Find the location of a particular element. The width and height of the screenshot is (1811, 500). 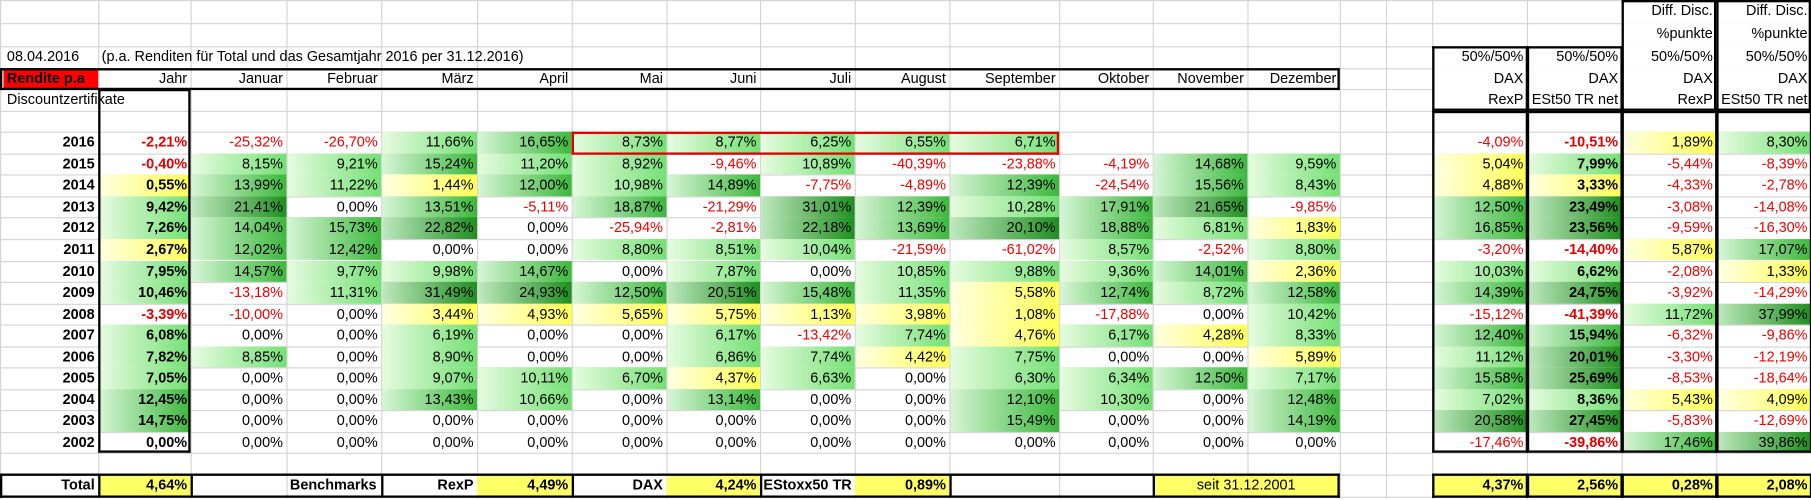

value-cell: 39,86% is located at coordinates (1764, 442).